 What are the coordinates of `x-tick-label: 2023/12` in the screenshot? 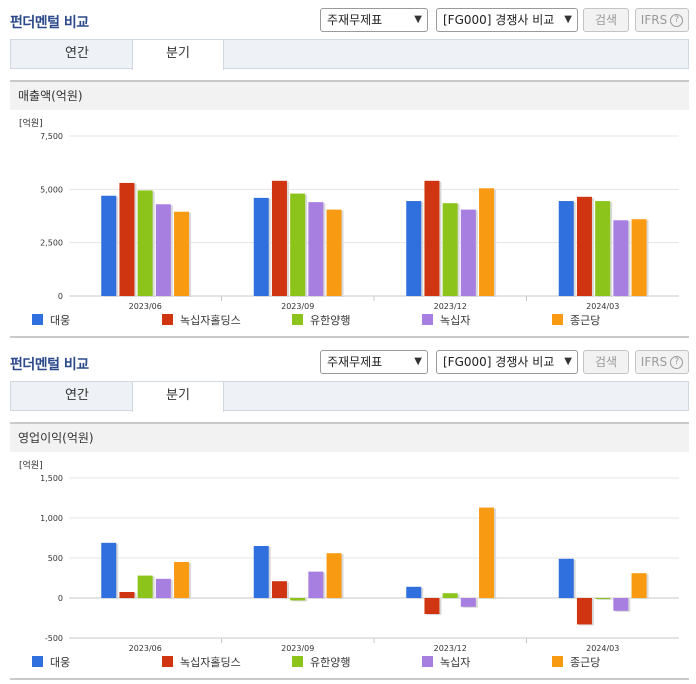 It's located at (450, 306).